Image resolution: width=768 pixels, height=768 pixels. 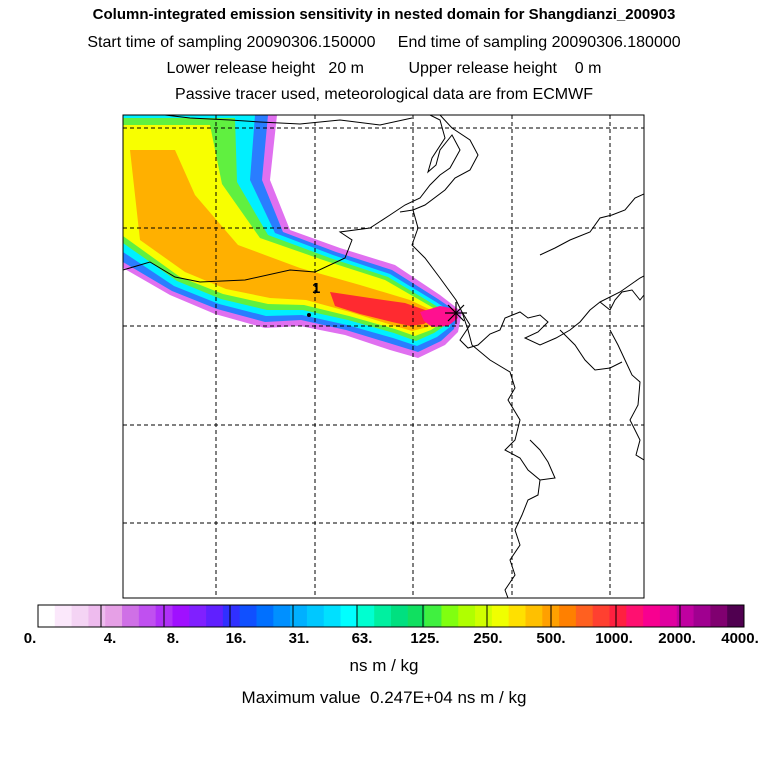 What do you see at coordinates (381, 309) in the screenshot?
I see `plume-red` at bounding box center [381, 309].